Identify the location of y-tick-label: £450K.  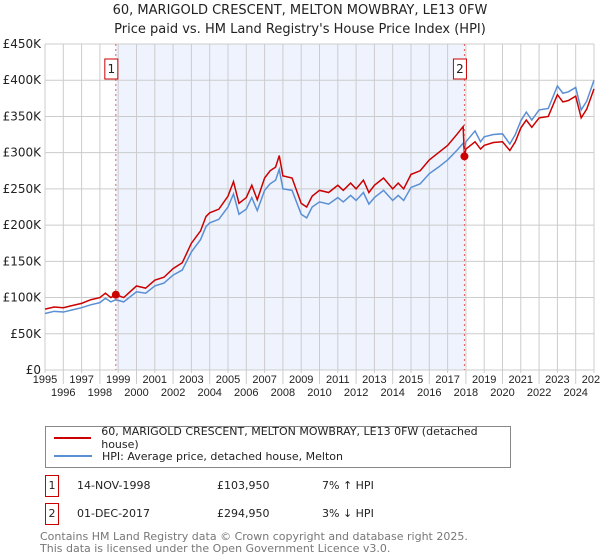
(23, 44).